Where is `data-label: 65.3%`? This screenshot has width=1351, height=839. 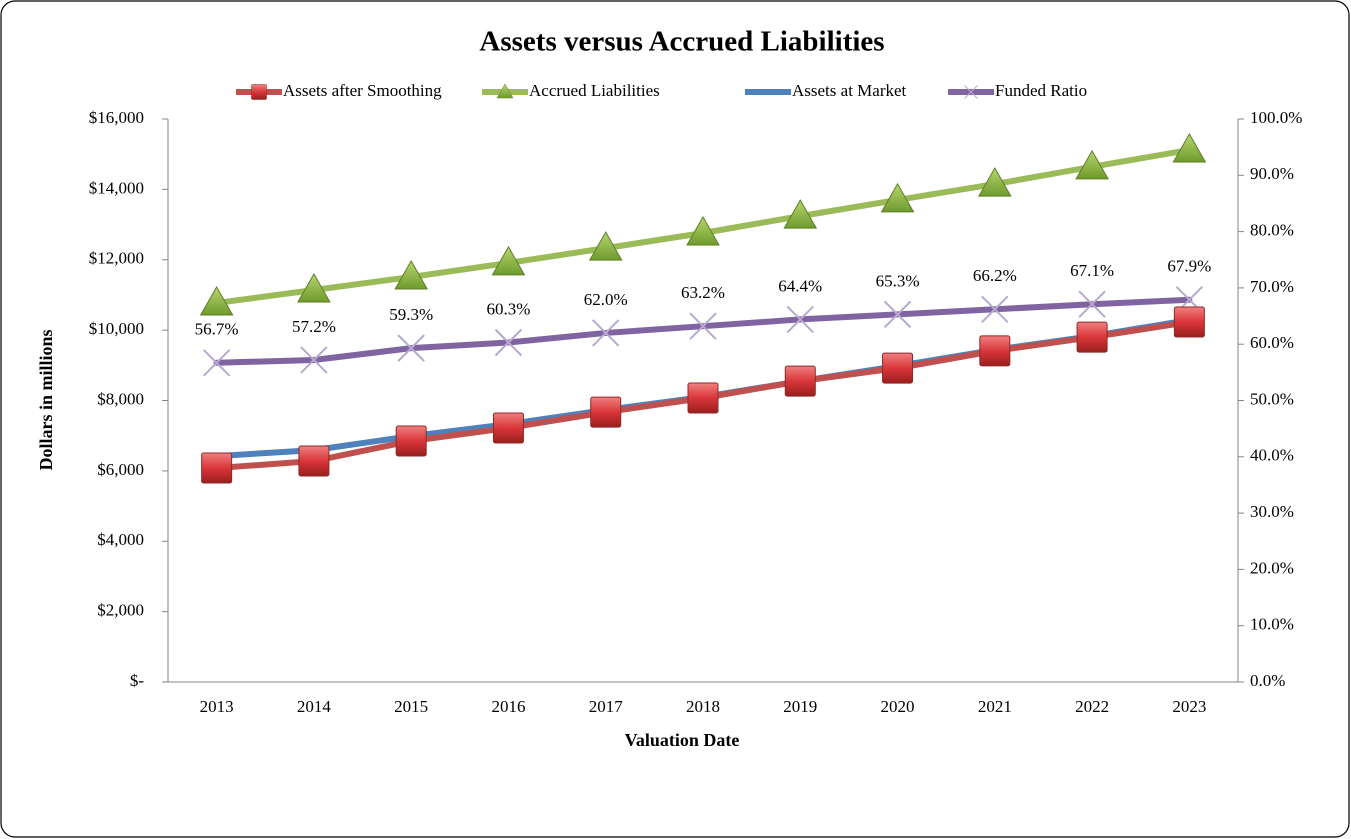 data-label: 65.3% is located at coordinates (898, 280).